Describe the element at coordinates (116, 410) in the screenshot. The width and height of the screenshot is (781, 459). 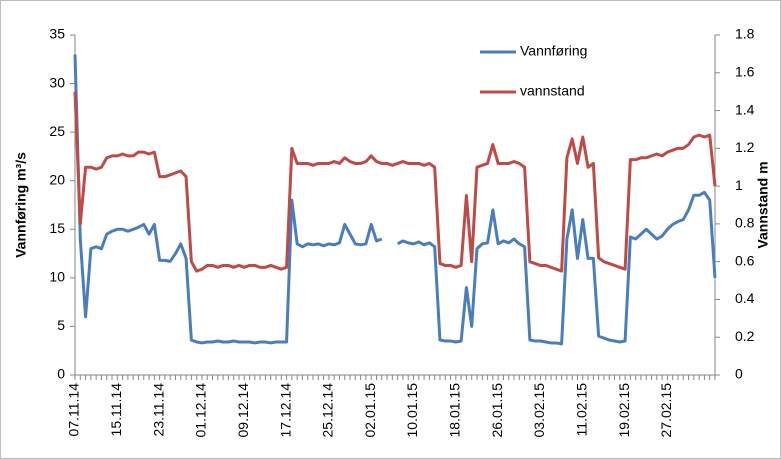
I see `x-tick-label: 15.11.14` at that location.